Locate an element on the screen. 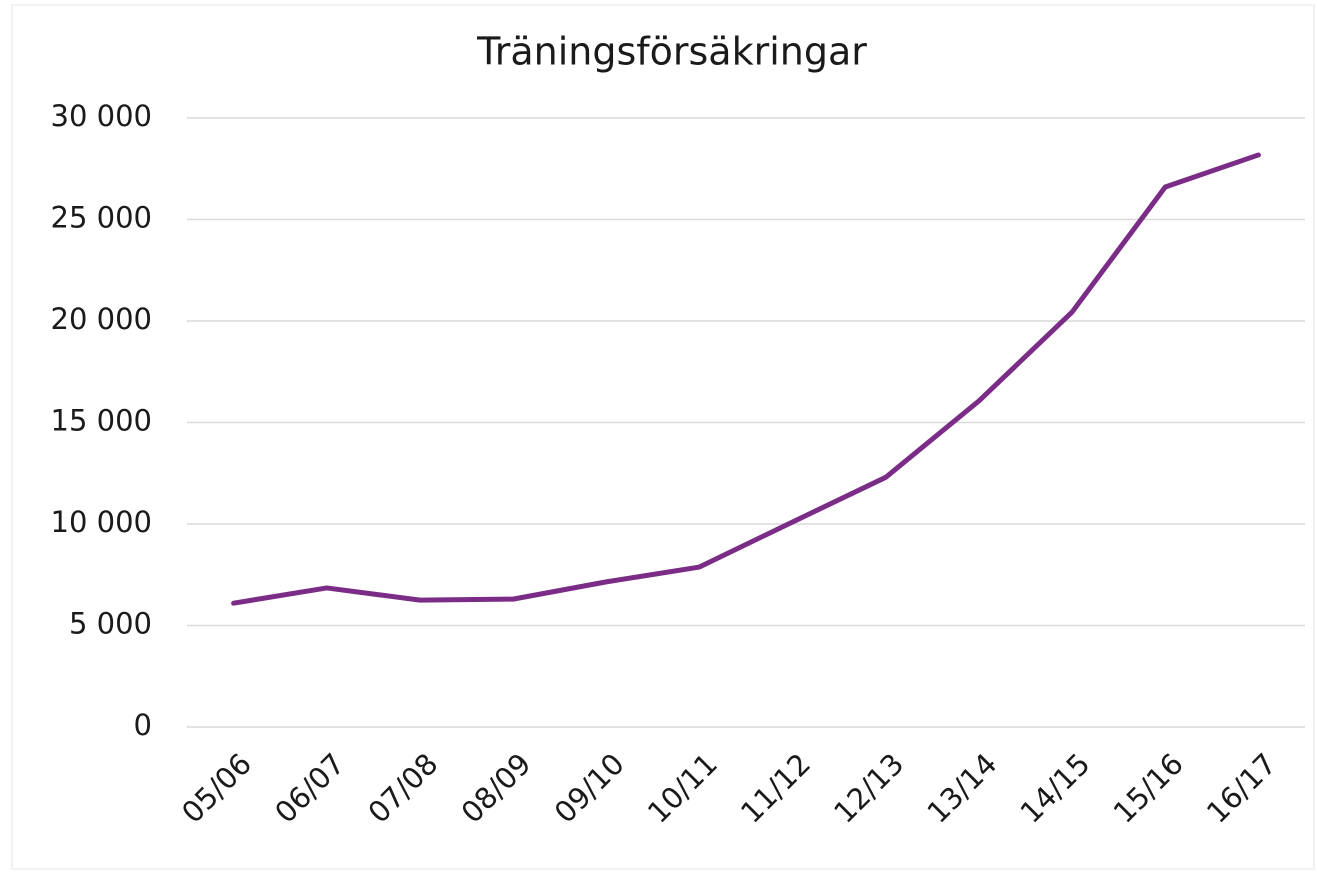 The height and width of the screenshot is (873, 1317). y-tick-label: 30 000 is located at coordinates (101, 116).